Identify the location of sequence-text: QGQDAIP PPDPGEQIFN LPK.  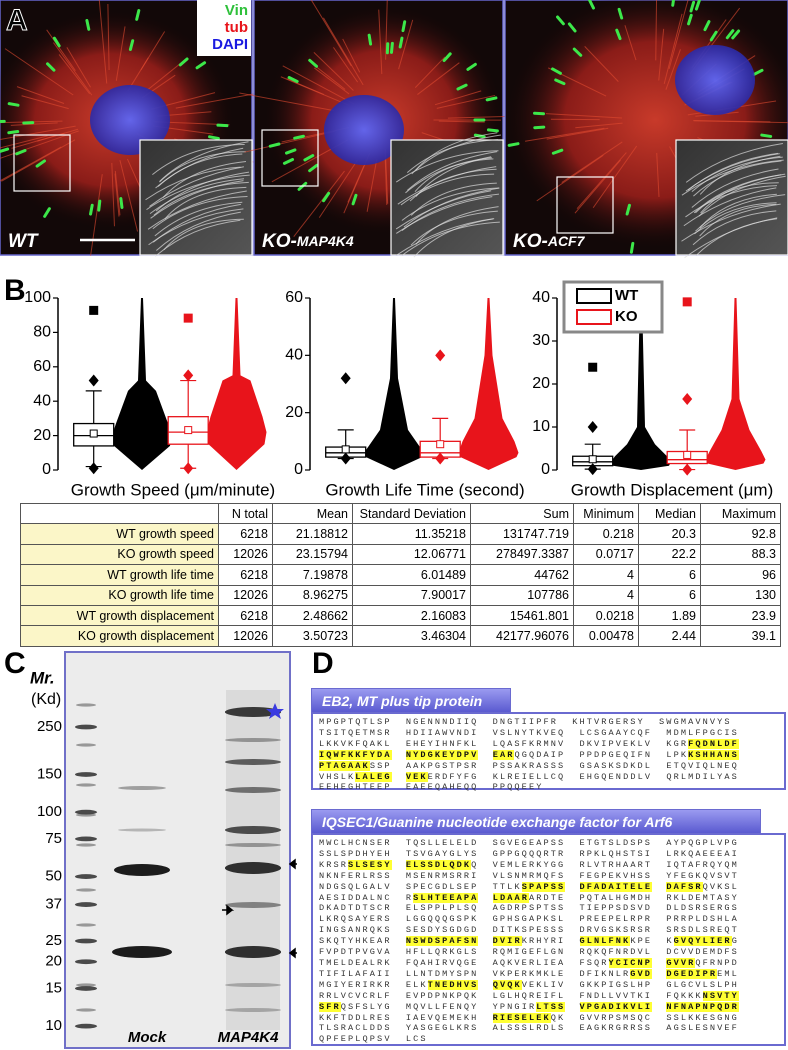
(601, 754).